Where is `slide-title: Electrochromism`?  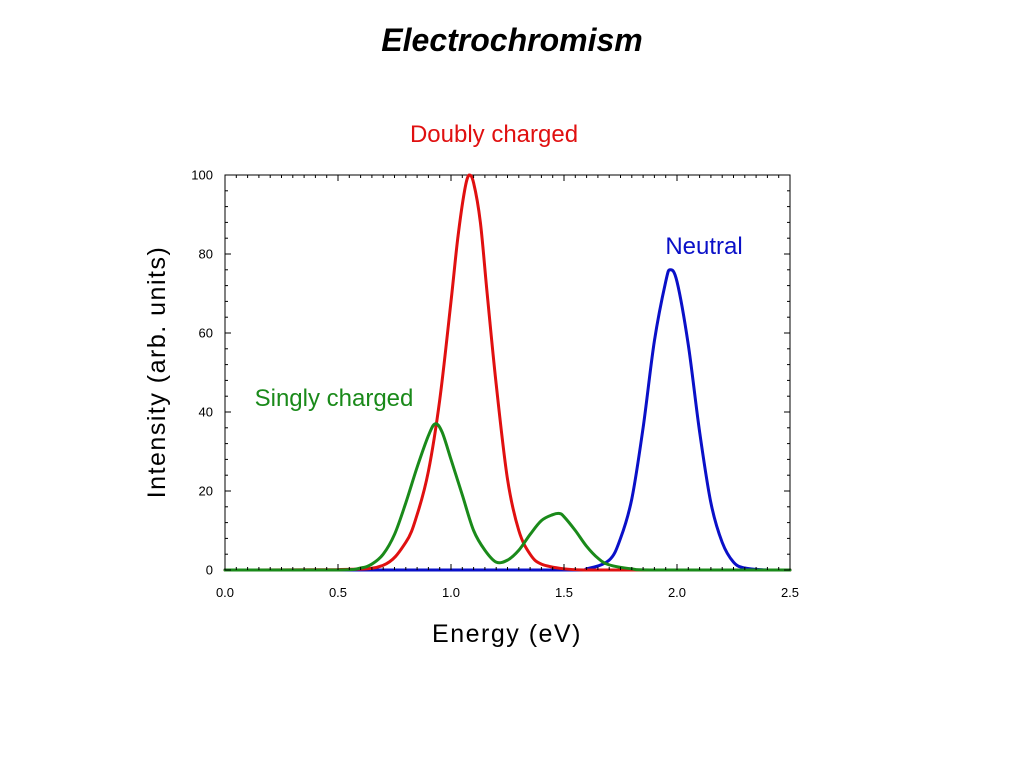 slide-title: Electrochromism is located at coordinates (512, 40).